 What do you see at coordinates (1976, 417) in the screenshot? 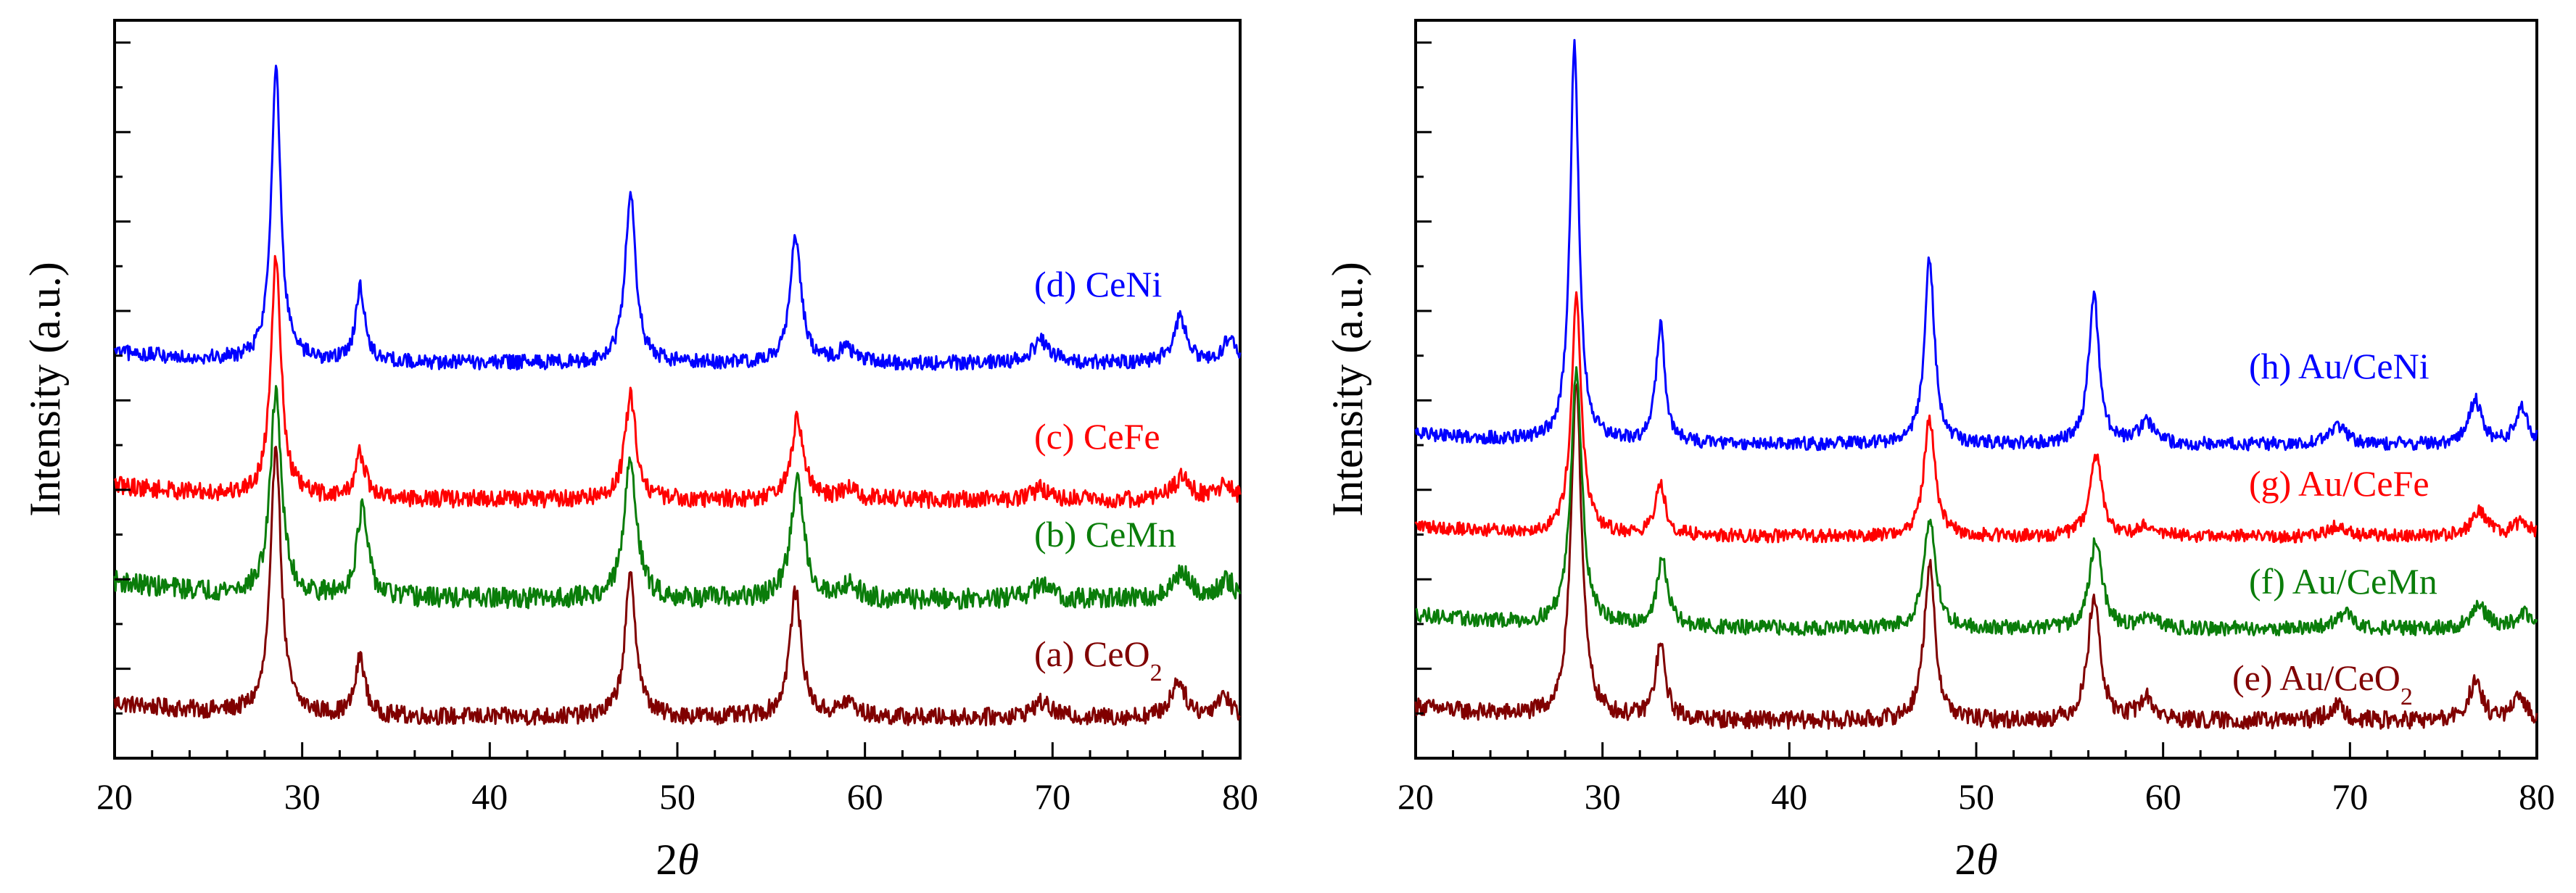
I see `right-series-g-line` at bounding box center [1976, 417].